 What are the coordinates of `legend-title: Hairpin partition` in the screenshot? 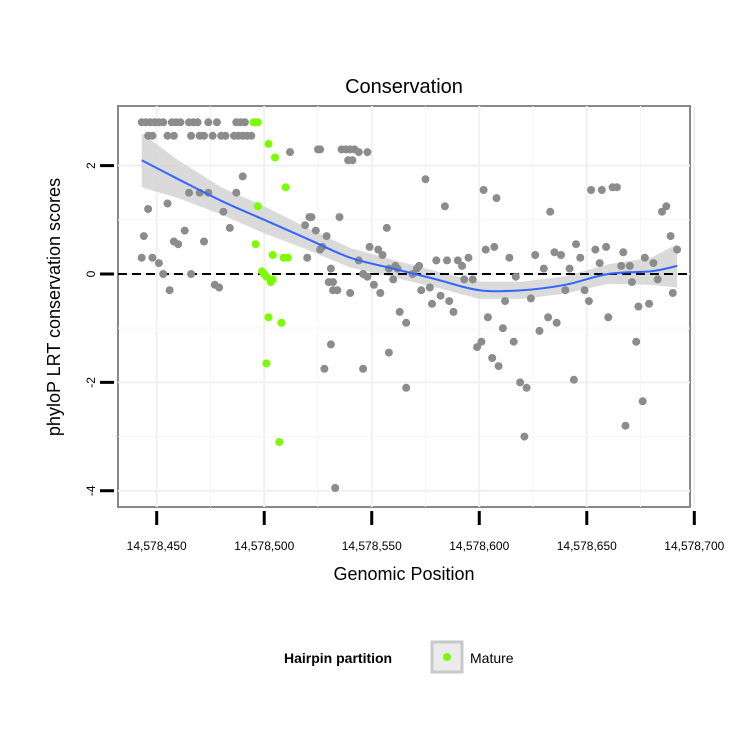 It's located at (338, 658).